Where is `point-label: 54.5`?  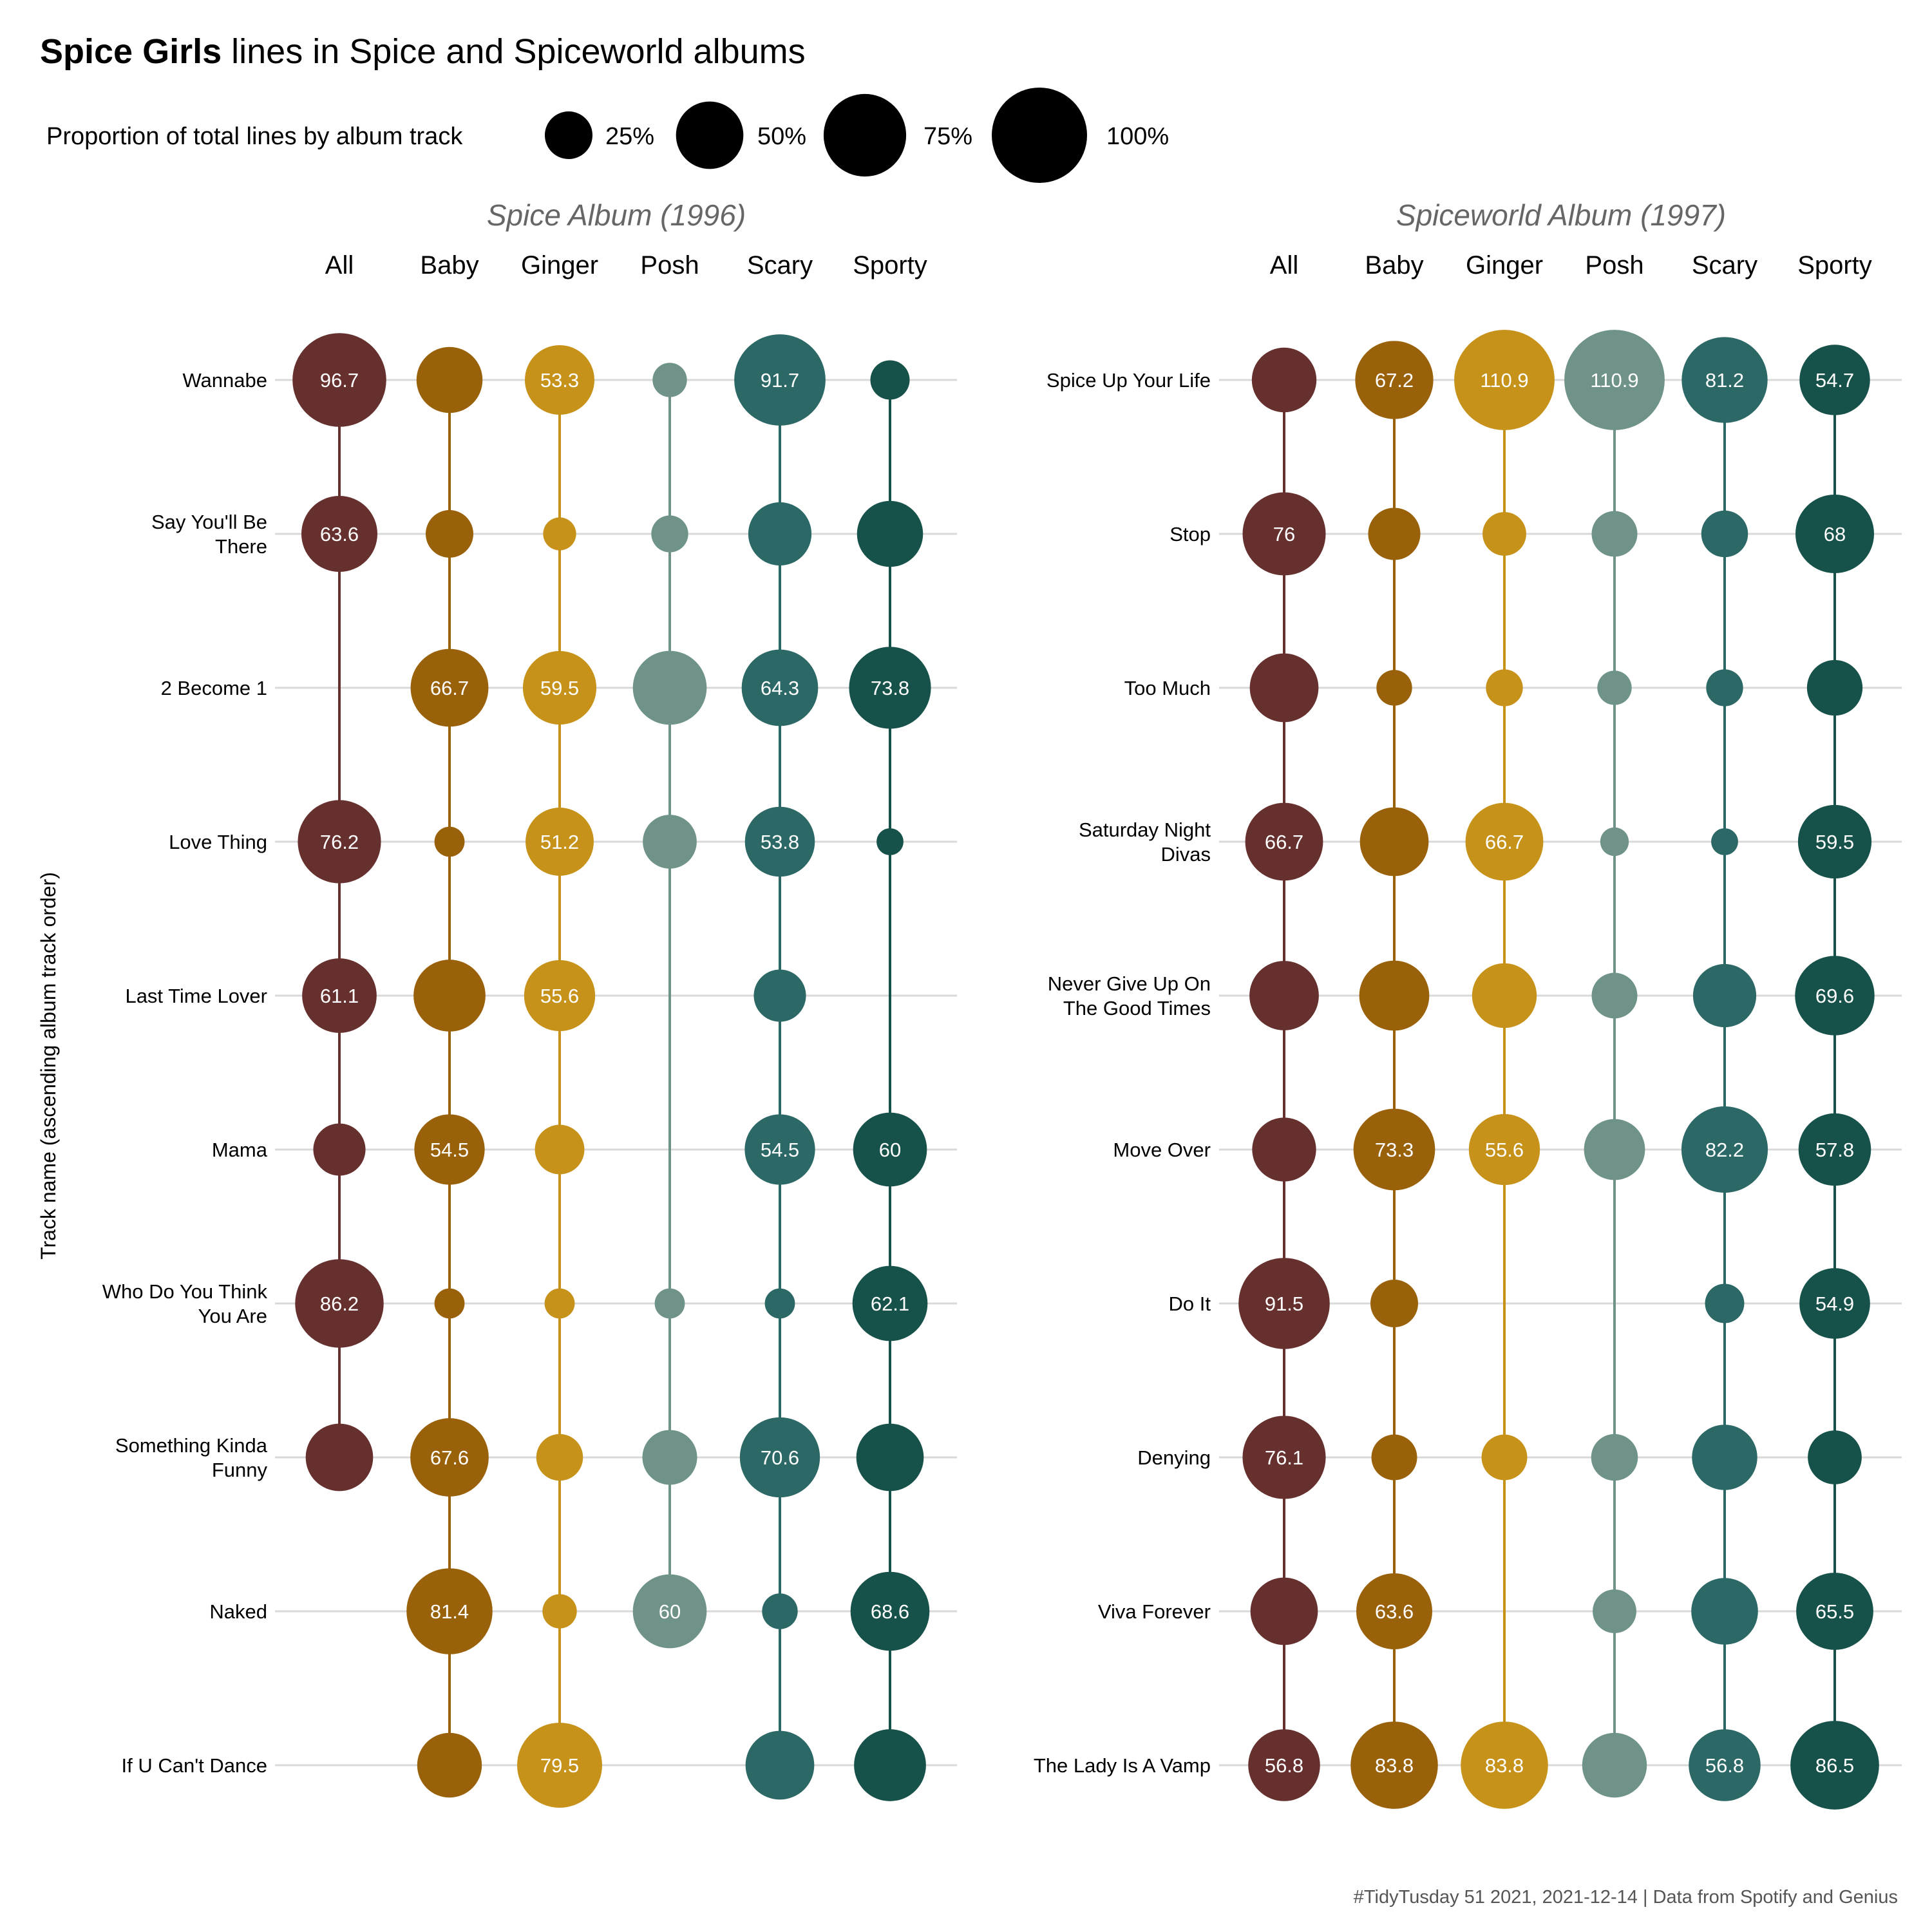
point-label: 54.5 is located at coordinates (449, 1150).